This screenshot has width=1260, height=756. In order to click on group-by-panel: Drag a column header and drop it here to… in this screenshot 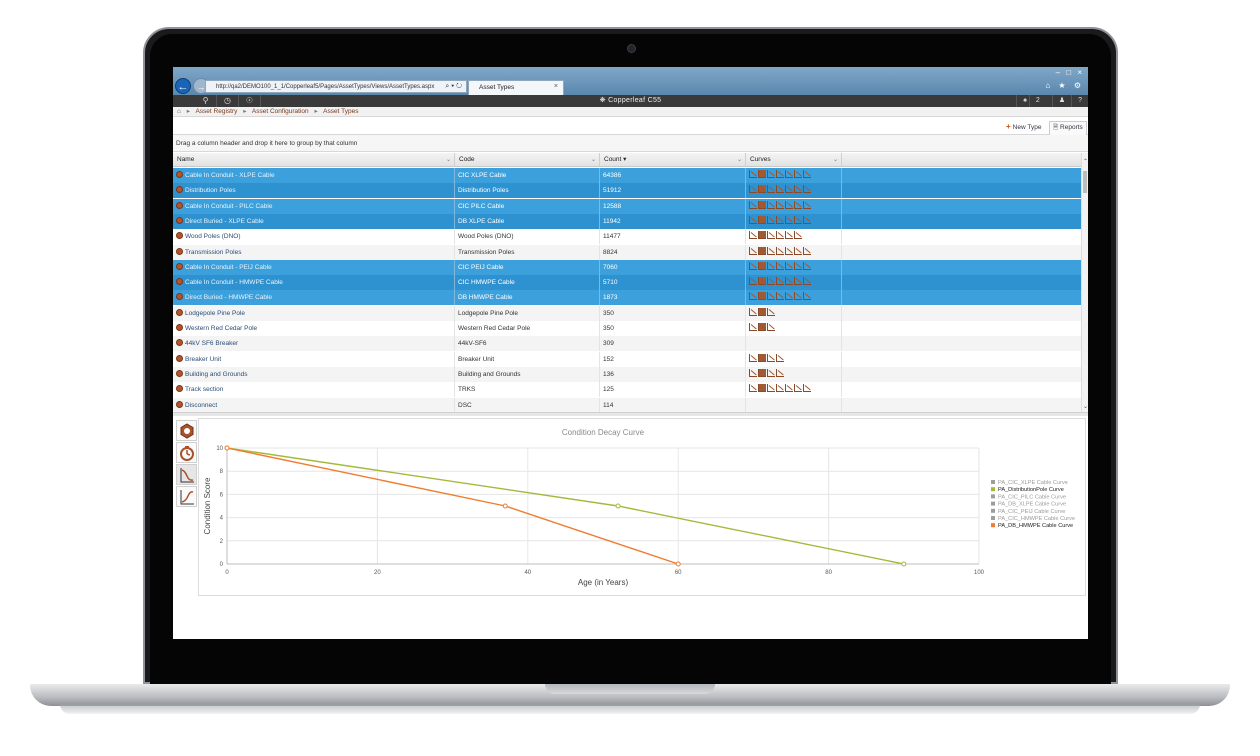, I will do `click(630, 143)`.